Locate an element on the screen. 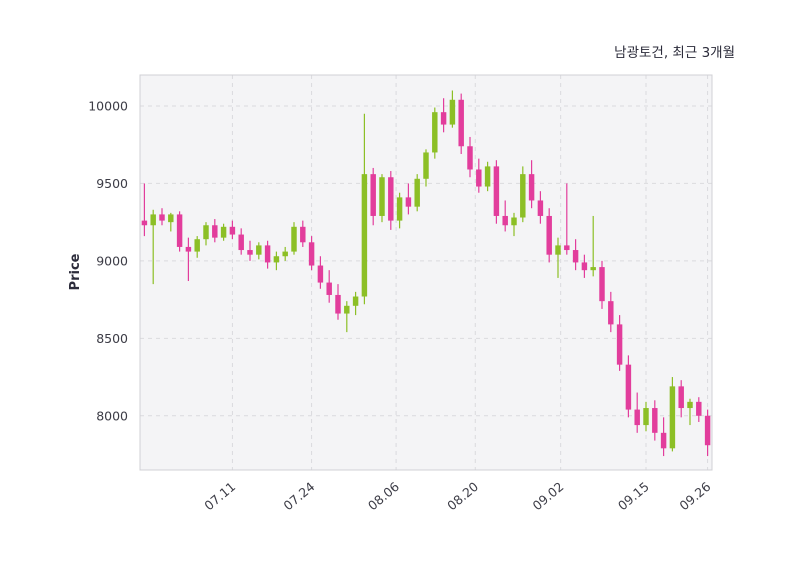 The width and height of the screenshot is (800, 575). x-tick-label: 09.15 is located at coordinates (633, 496).